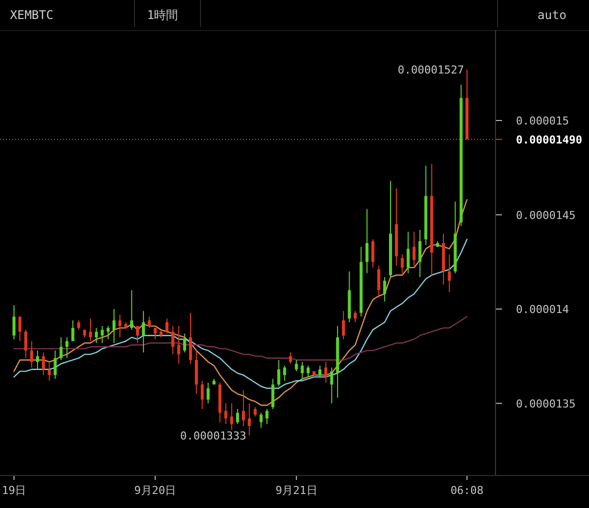 This screenshot has height=508, width=589. I want to click on y-tick-label: 0.000015, so click(542, 121).